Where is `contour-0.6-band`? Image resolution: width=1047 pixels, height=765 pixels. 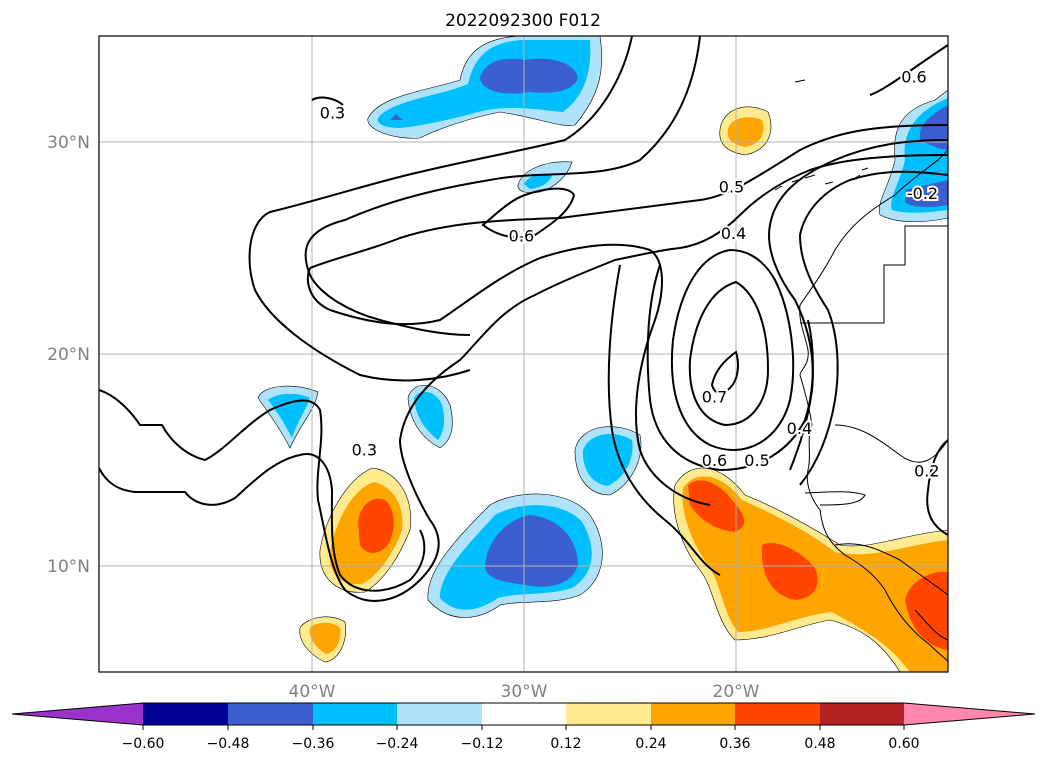 contour-0.6-band is located at coordinates (628, 196).